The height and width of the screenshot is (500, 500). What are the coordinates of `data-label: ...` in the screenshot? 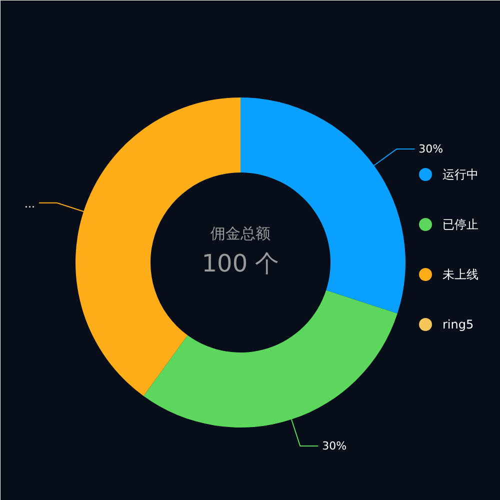 It's located at (29, 203).